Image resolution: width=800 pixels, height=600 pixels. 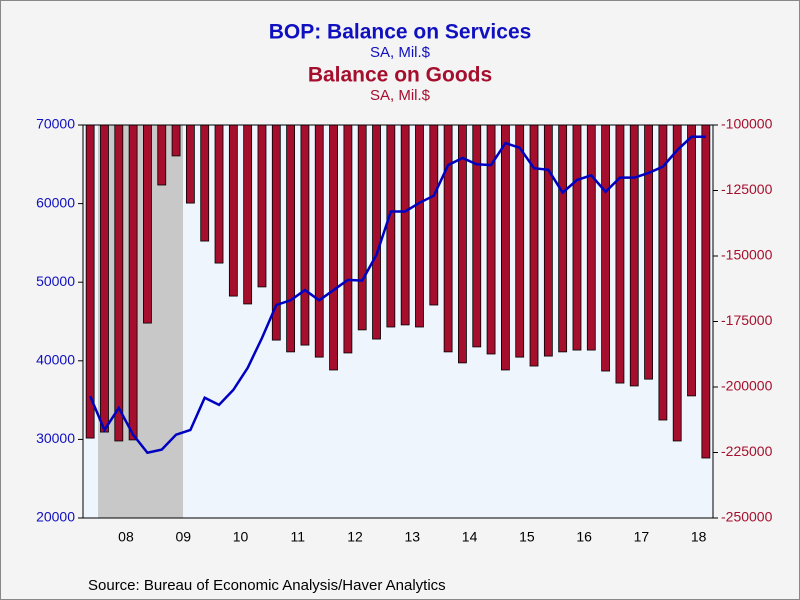 I want to click on chart-title: BOP: Balance on Services, so click(x=400, y=32).